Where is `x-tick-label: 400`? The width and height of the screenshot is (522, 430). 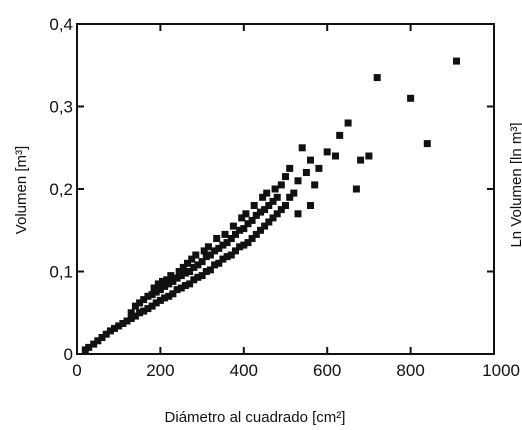
x-tick-label: 400 is located at coordinates (244, 370).